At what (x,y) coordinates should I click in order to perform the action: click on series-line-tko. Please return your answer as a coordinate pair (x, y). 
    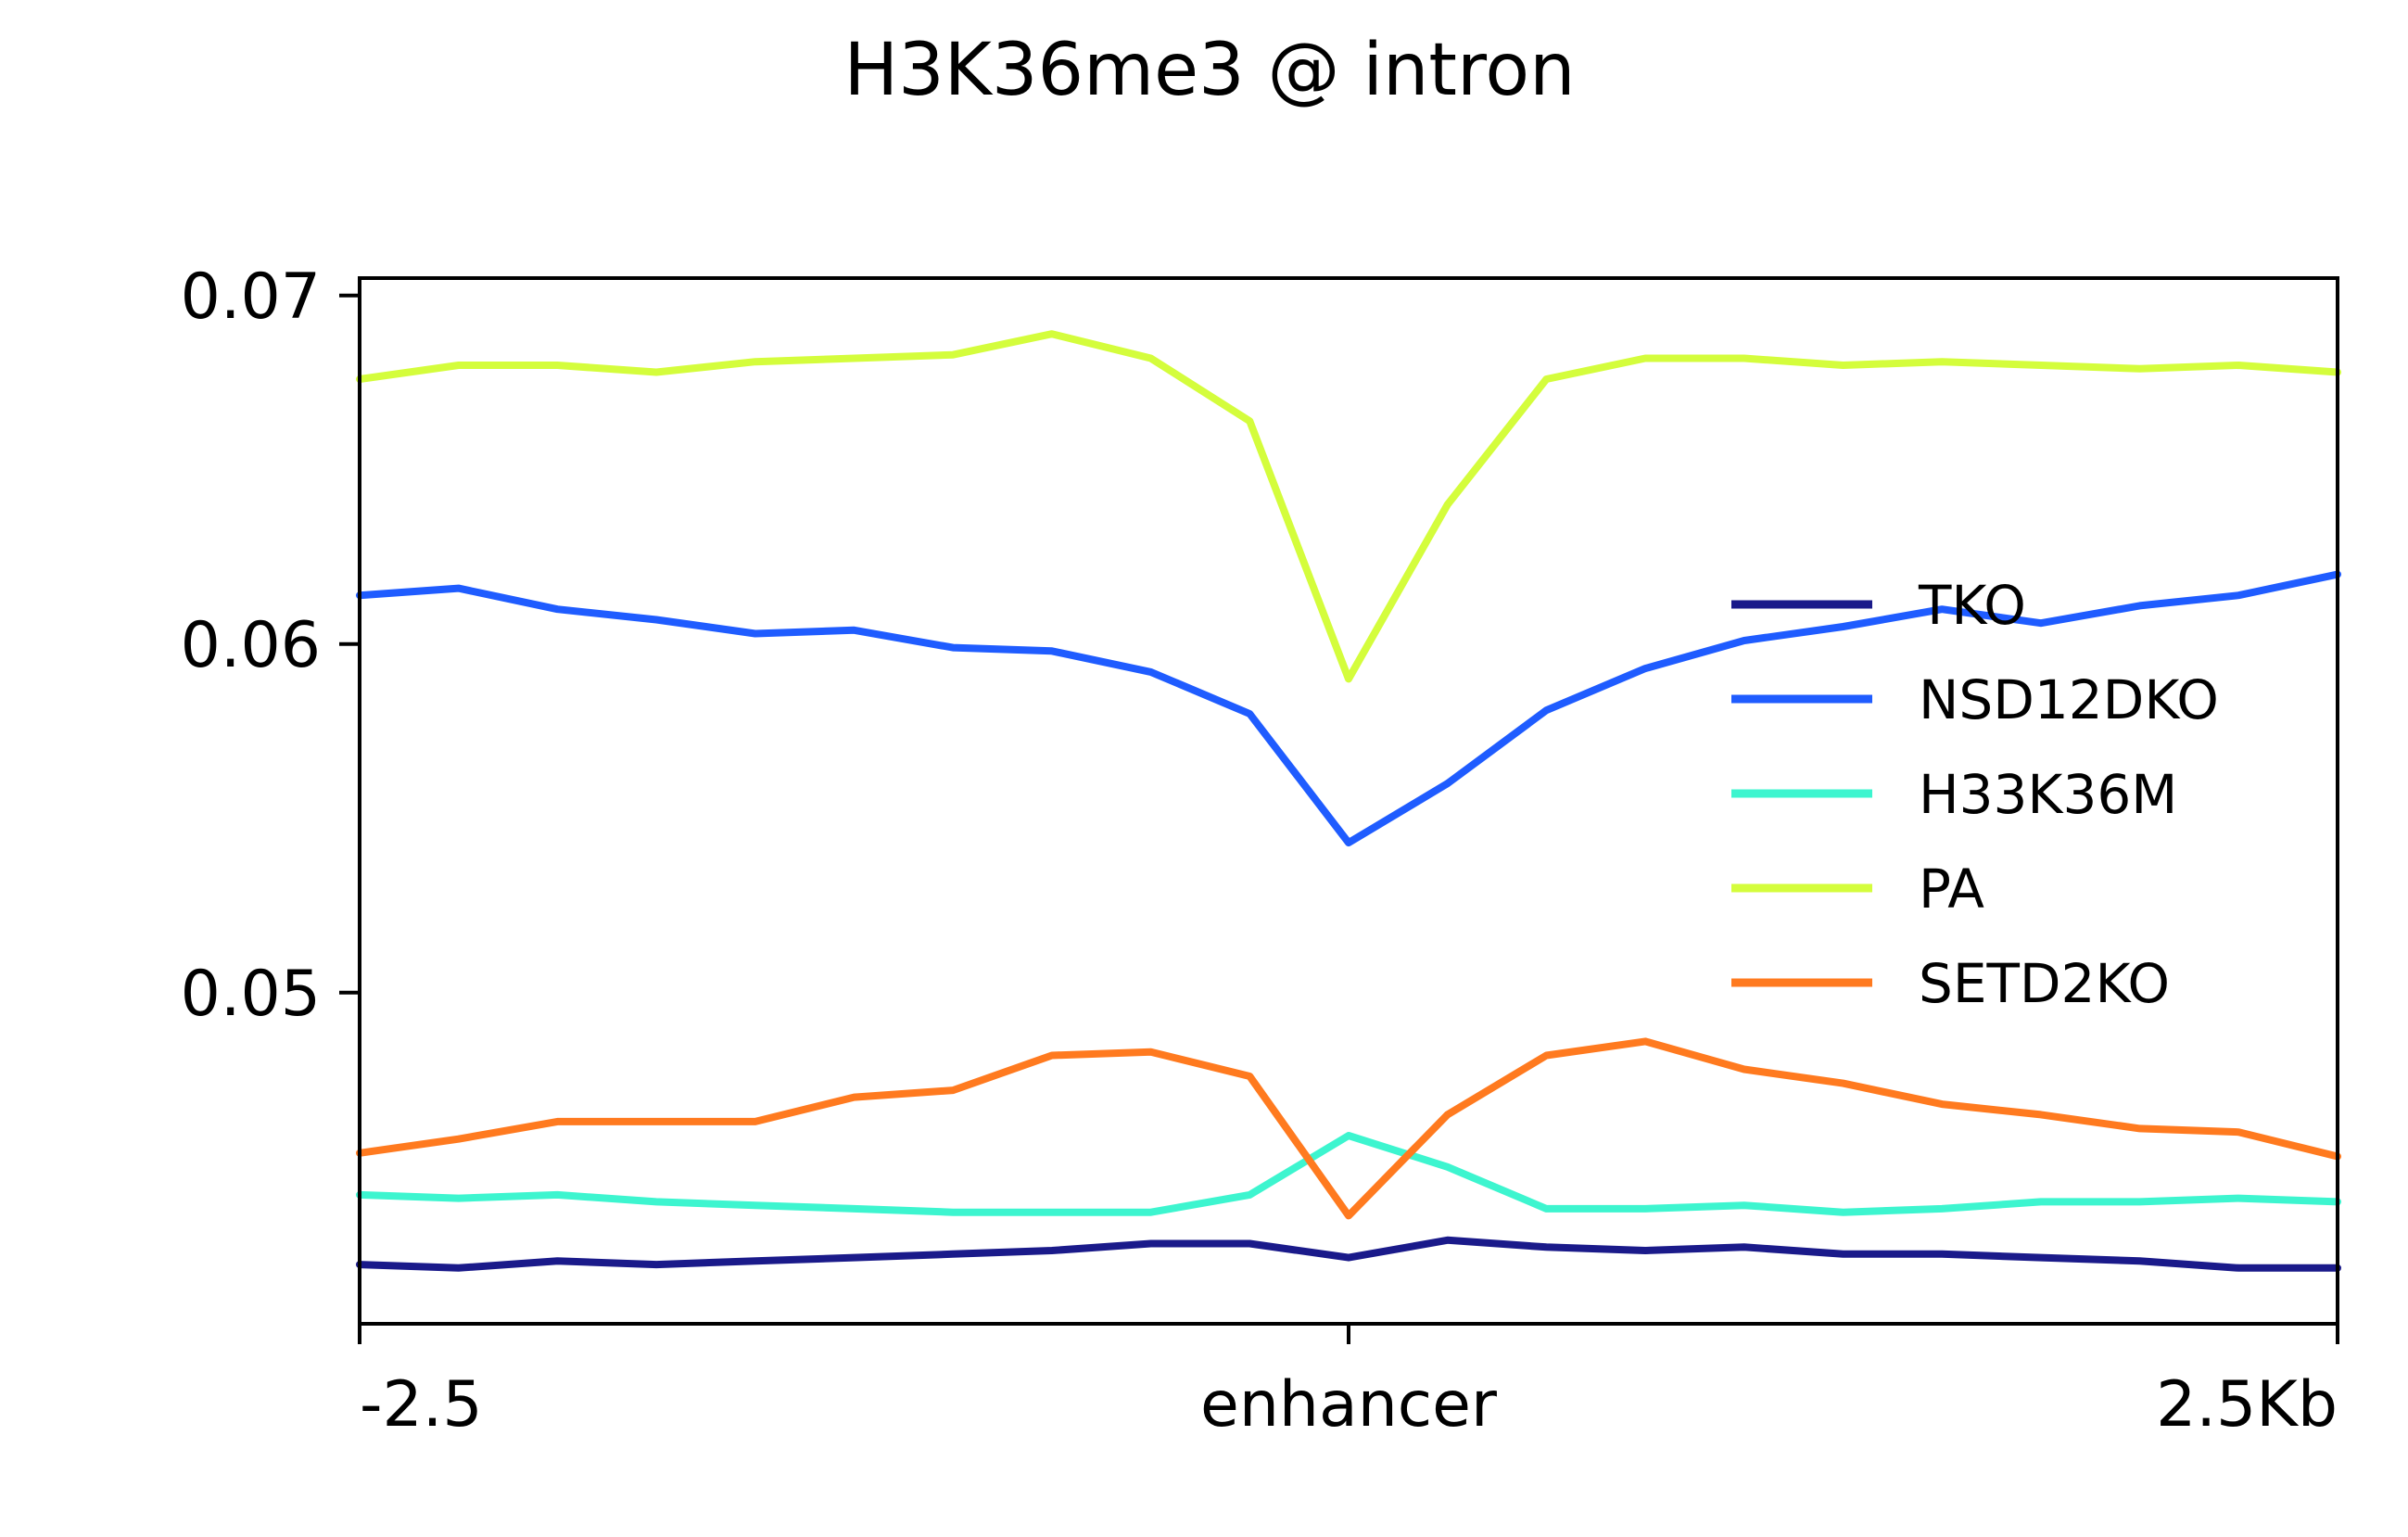
    Looking at the image, I should click on (1348, 1254).